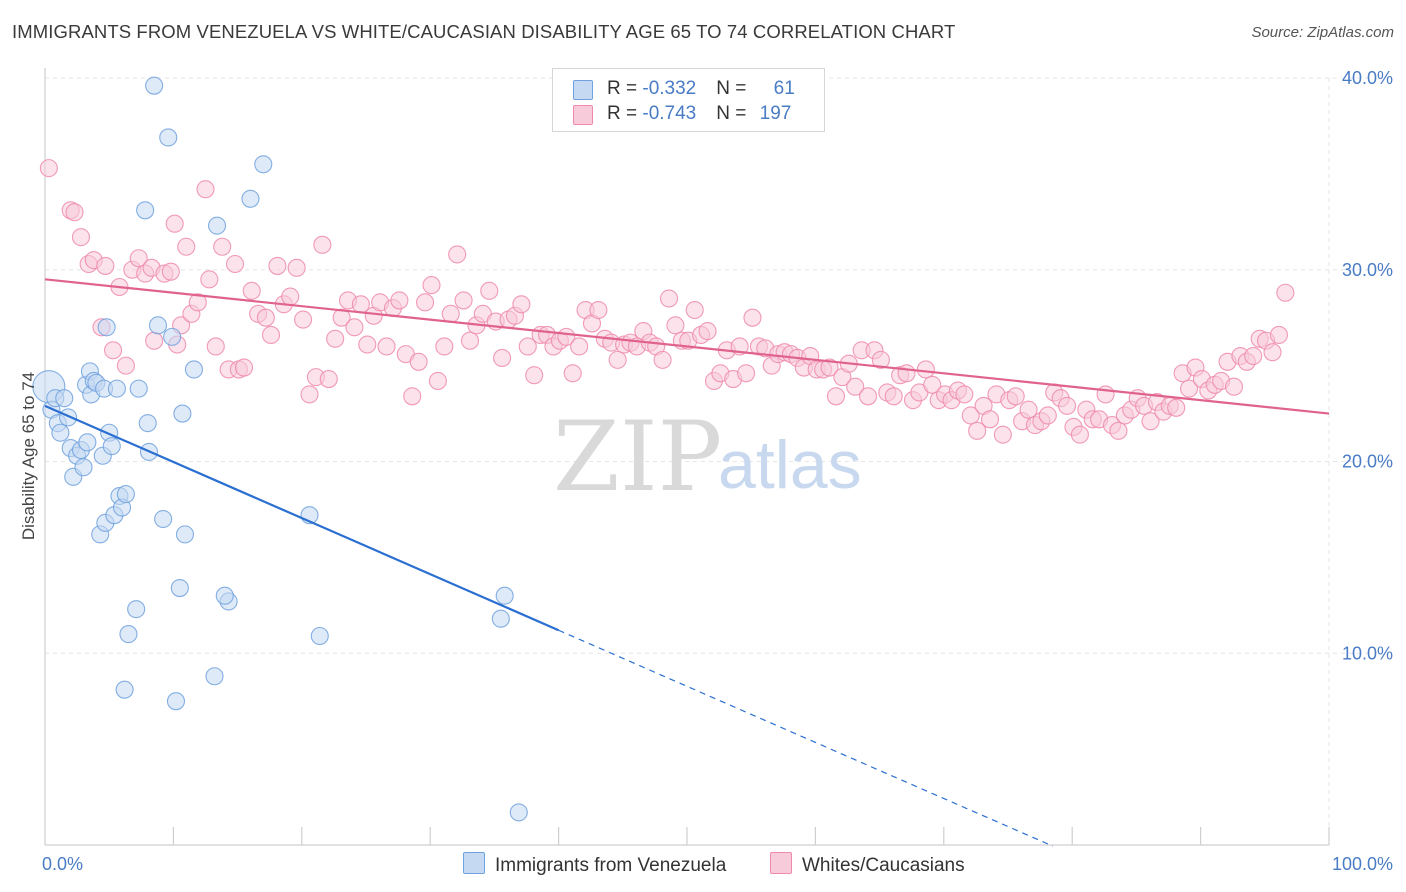 Image resolution: width=1406 pixels, height=892 pixels. What do you see at coordinates (1367, 78) in the screenshot?
I see `y-tick-label: 40.0%` at bounding box center [1367, 78].